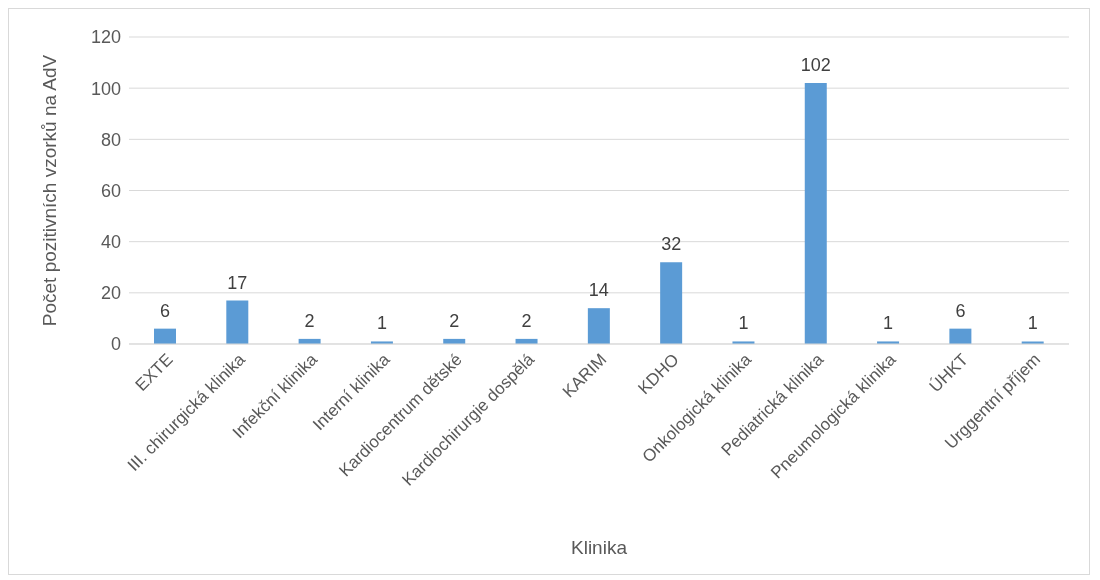 The image size is (1100, 580). Describe the element at coordinates (49, 190) in the screenshot. I see `y-axis-title: Počet pozitivních vzorků na AdV` at that location.